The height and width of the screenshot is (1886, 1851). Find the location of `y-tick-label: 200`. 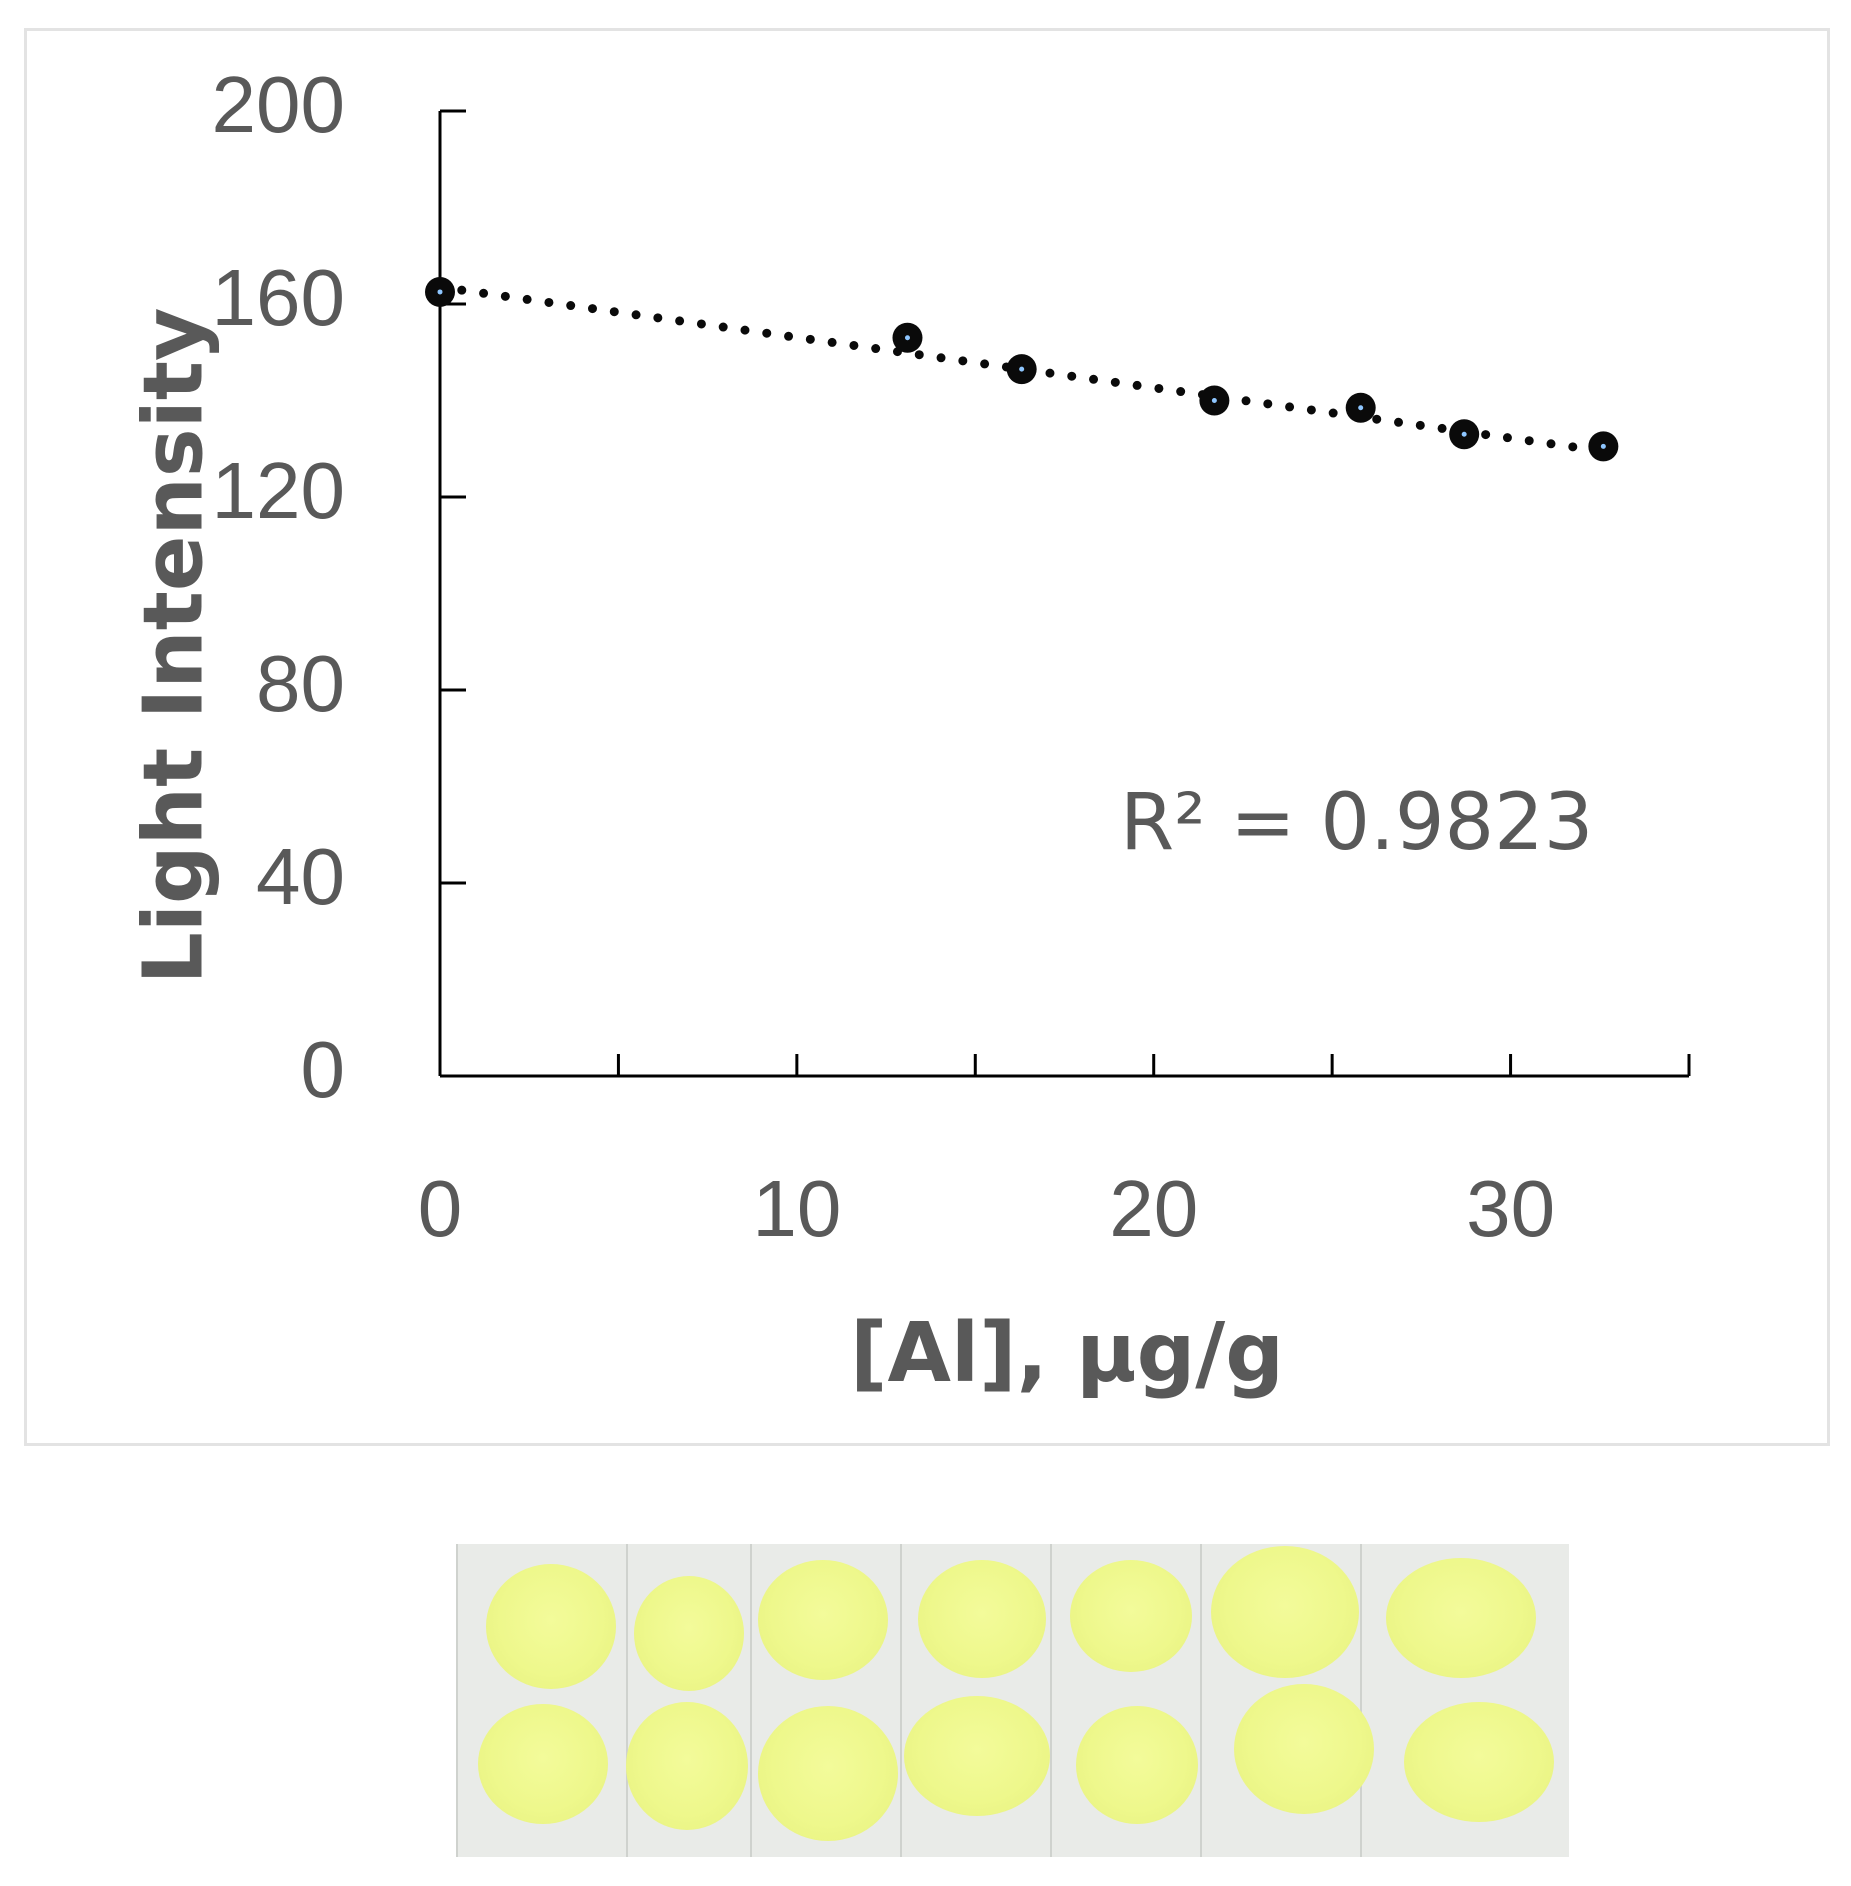

y-tick-label: 200 is located at coordinates (278, 104).